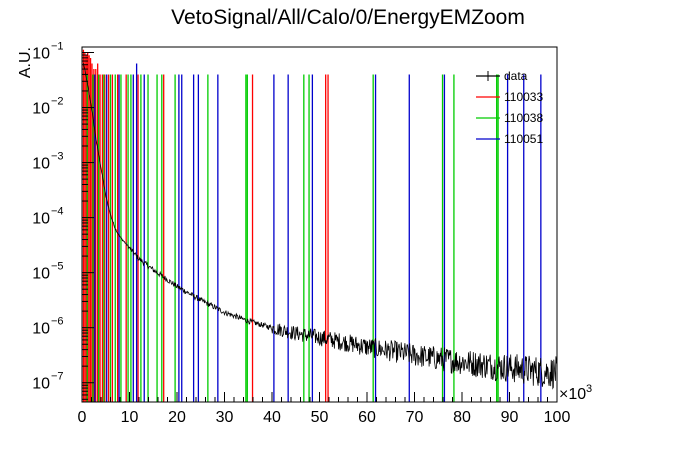 This screenshot has width=696, height=472. I want to click on y-tick-exp--2: −2, so click(57, 102).